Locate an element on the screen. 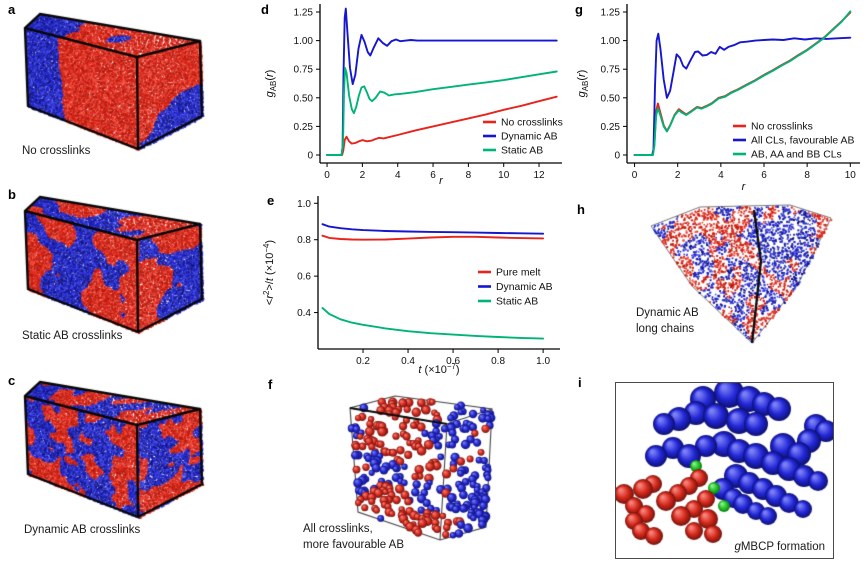  legend-label: All CLs, favourable AB is located at coordinates (802, 141).